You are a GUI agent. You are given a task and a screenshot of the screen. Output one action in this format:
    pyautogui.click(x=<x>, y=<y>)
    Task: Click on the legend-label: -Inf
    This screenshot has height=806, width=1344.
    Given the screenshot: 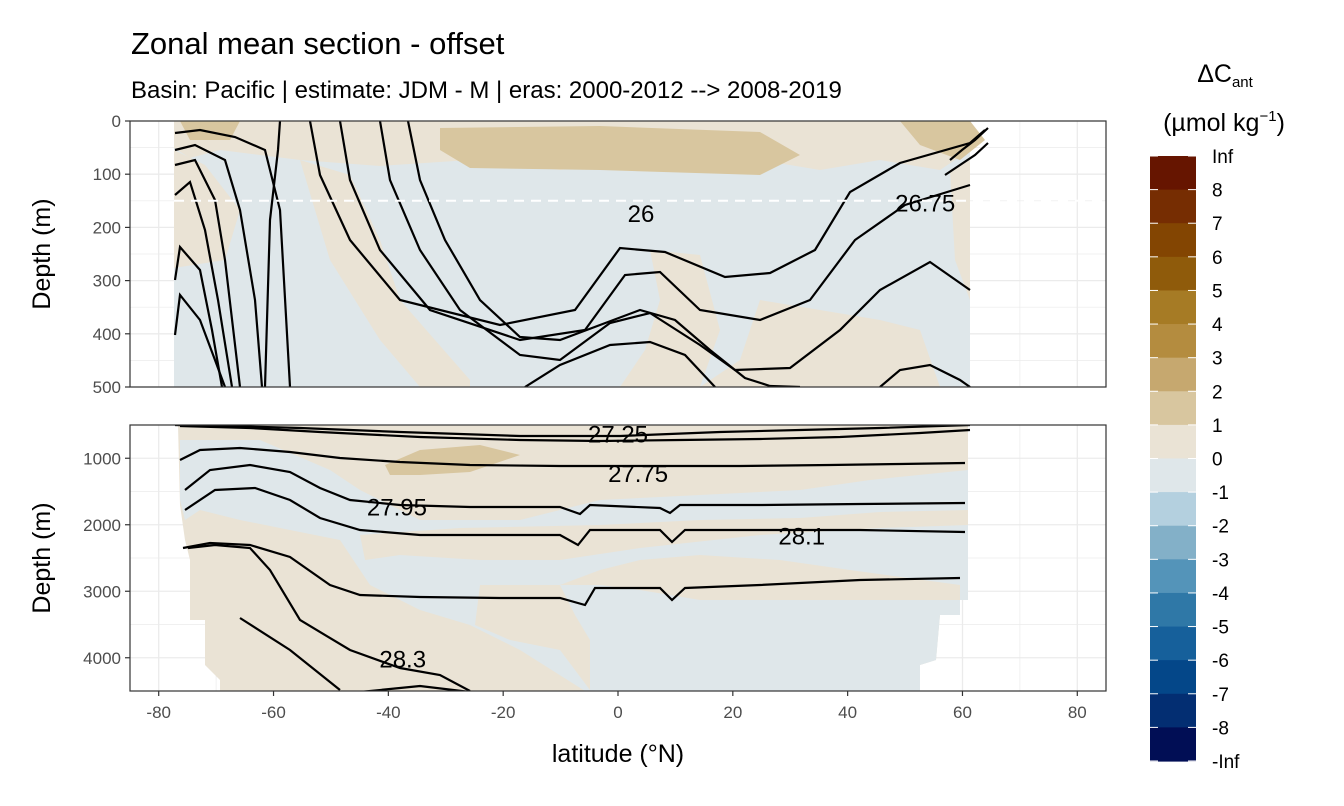 What is the action you would take?
    pyautogui.click(x=1226, y=762)
    